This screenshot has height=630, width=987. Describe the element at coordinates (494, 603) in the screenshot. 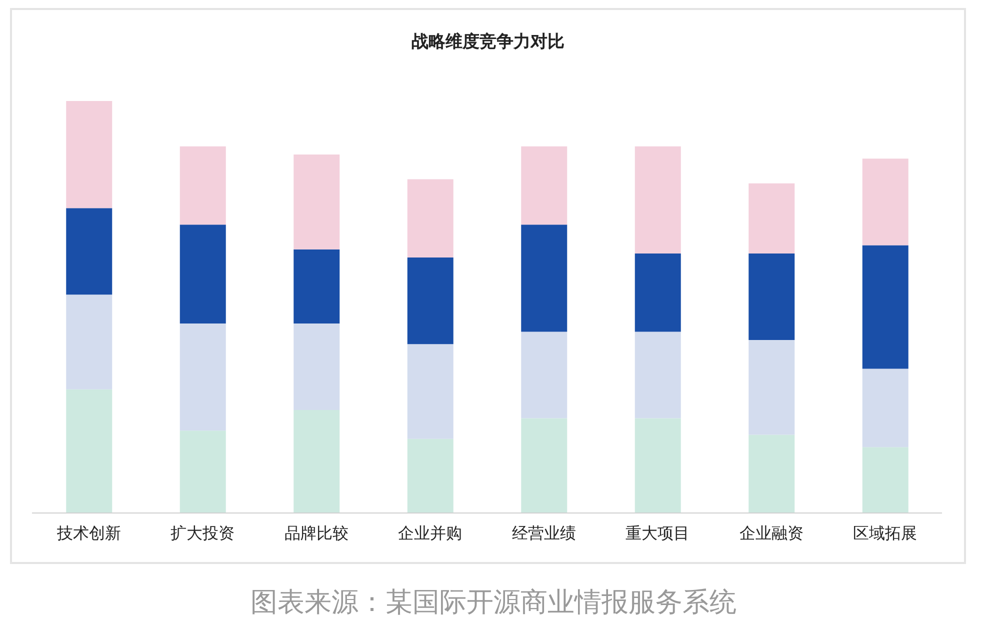

I see `text: 图表来源：某国际开源商业情报服务系统` at that location.